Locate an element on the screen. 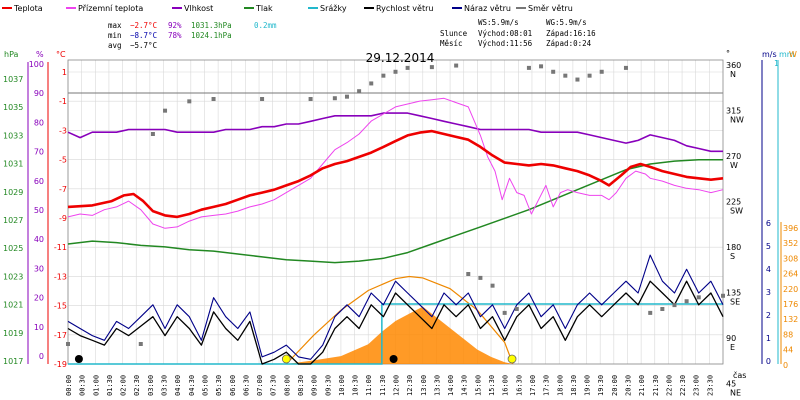 The width and height of the screenshot is (800, 400). x-tick-label: 15:00 is located at coordinates (478, 385).